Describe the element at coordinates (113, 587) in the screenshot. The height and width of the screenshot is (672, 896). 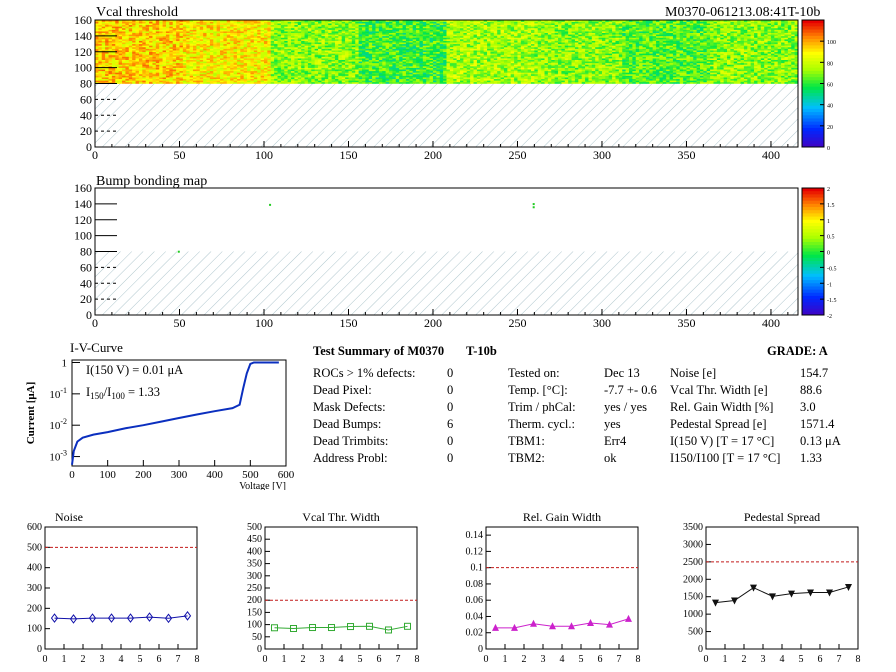
I see `summary-plot: Noise 0 1 2 3 4 5 6 7 8 0 100 200 300 400 500 600` at that location.